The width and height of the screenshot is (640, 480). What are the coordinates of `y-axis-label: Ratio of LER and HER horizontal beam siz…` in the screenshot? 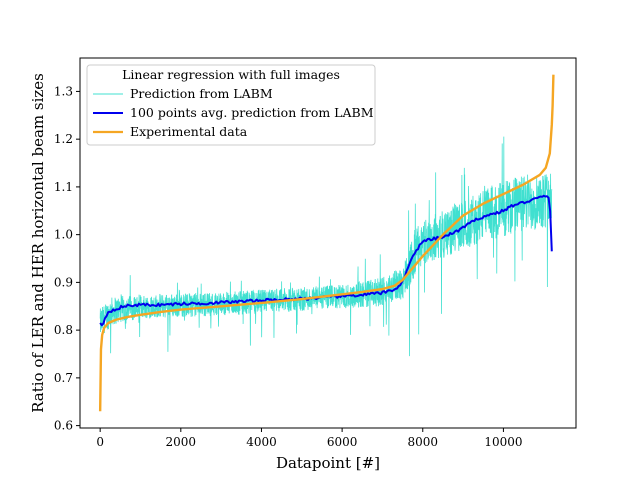 It's located at (38, 243).